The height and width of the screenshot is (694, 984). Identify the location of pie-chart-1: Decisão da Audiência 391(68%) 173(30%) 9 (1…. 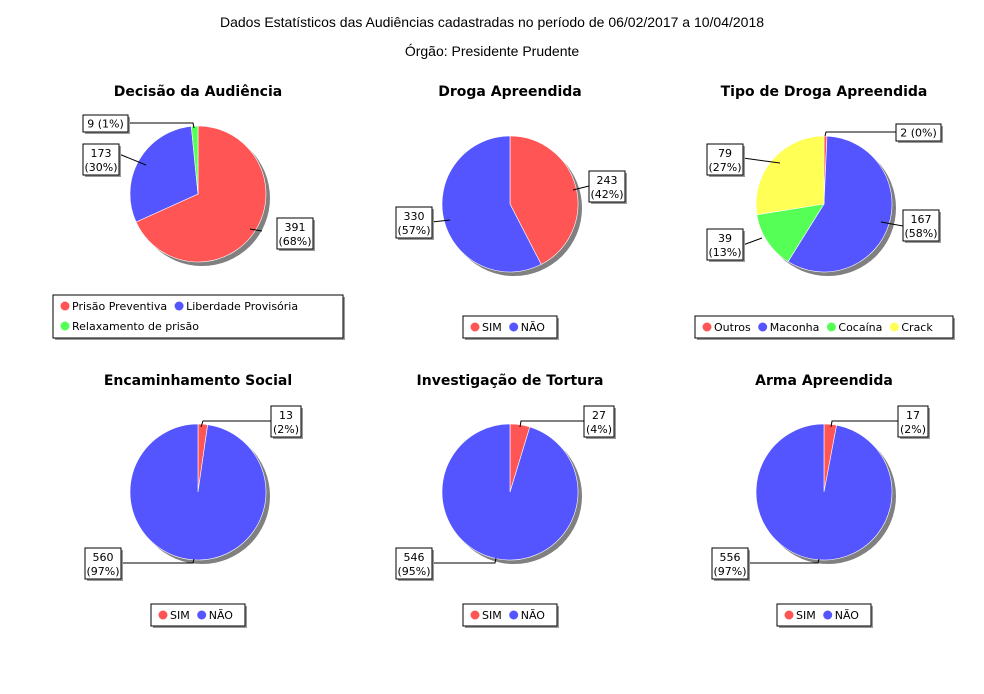
(198, 212).